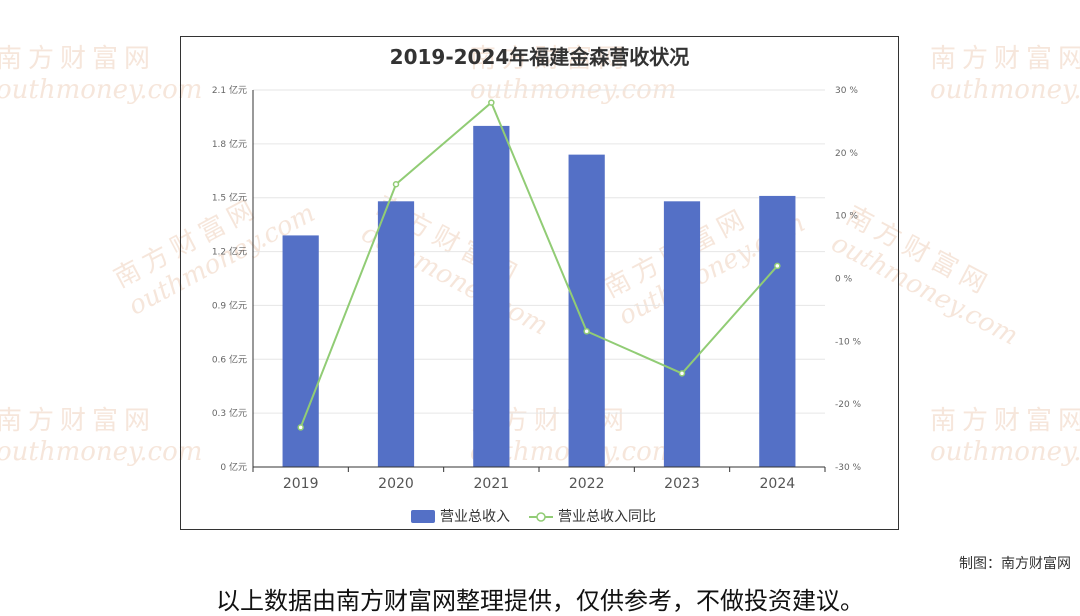  Describe the element at coordinates (492, 484) in the screenshot. I see `x-tick-label: 2021` at that location.